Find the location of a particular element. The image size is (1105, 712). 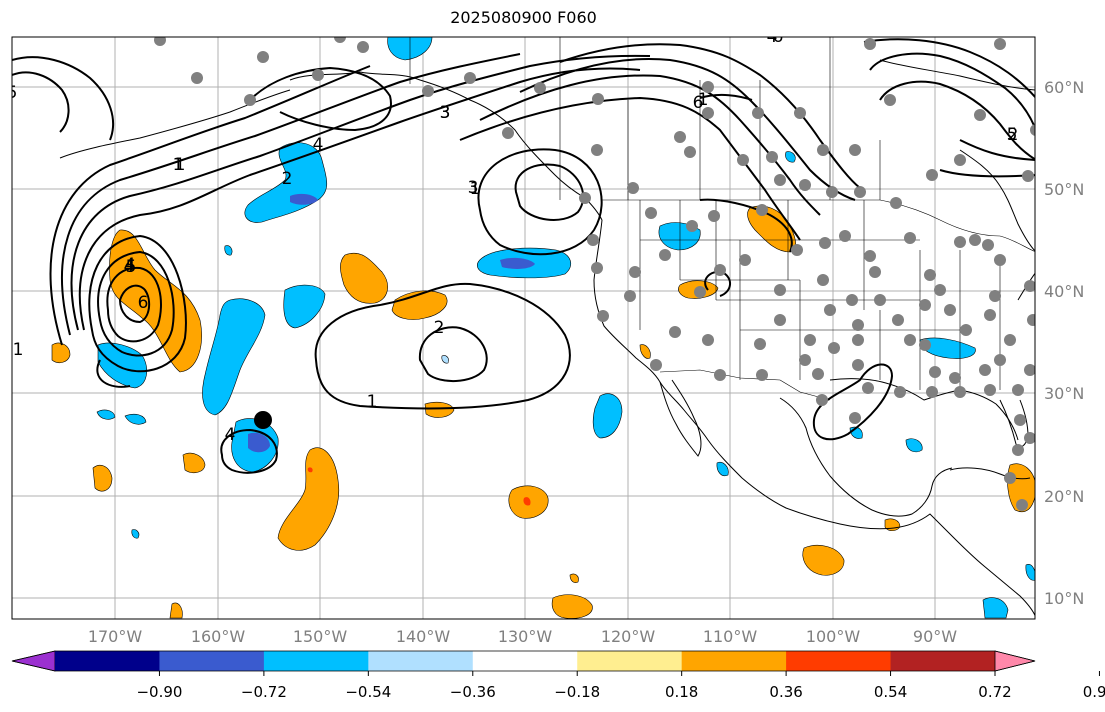

latitude-axis: 60°N 50°N 40°N 30°N 20°N 10°N is located at coordinates (1064, 343).